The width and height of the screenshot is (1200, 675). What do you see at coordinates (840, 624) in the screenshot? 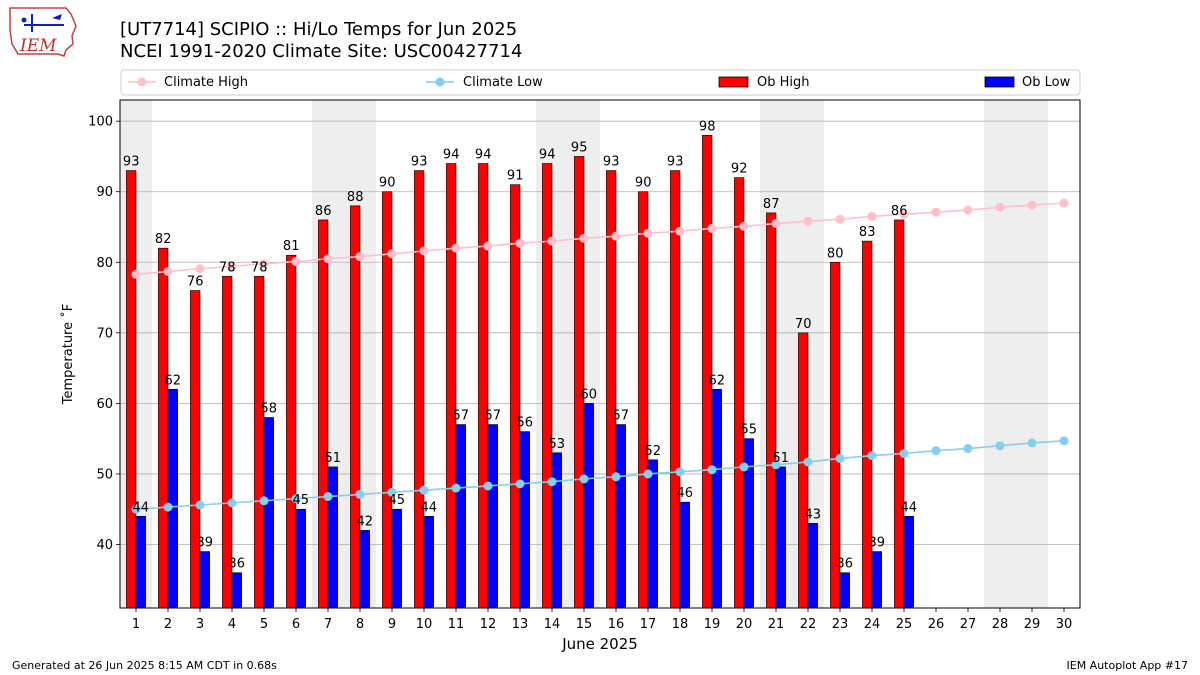
I see `x-tick-label-23: 23` at bounding box center [840, 624].